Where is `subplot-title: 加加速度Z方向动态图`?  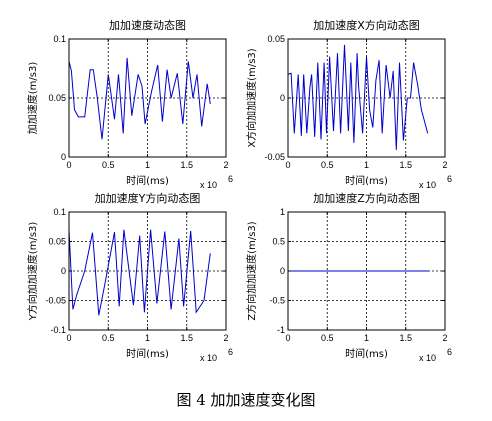 subplot-title: 加加速度Z方向动态图 is located at coordinates (366, 198).